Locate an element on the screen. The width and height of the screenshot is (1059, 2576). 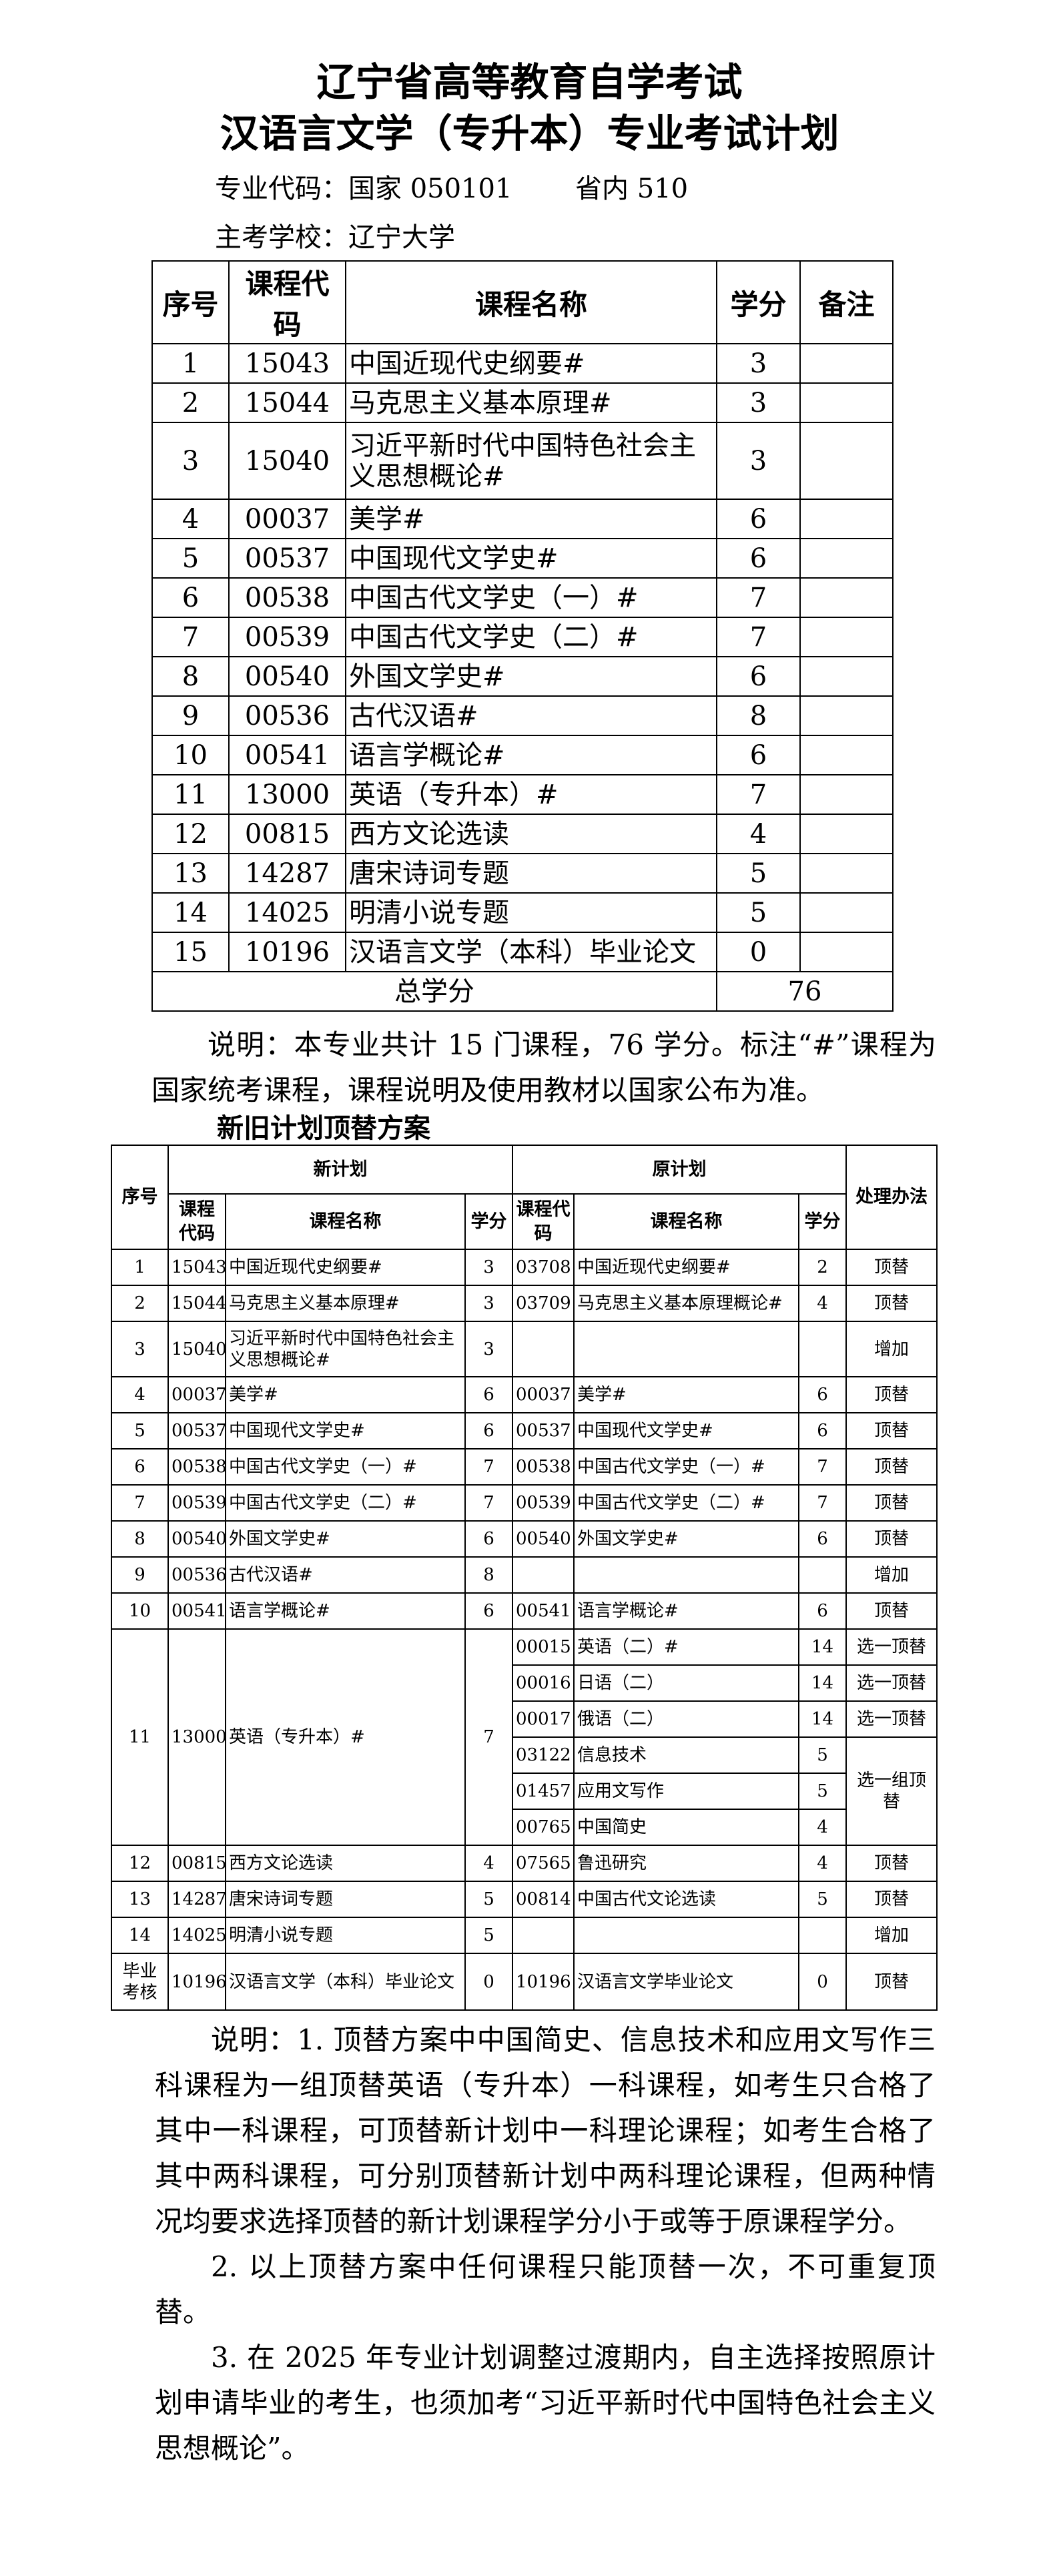
table-row: 13 14287 唐宋诗词专题 5 is located at coordinates (522, 874).